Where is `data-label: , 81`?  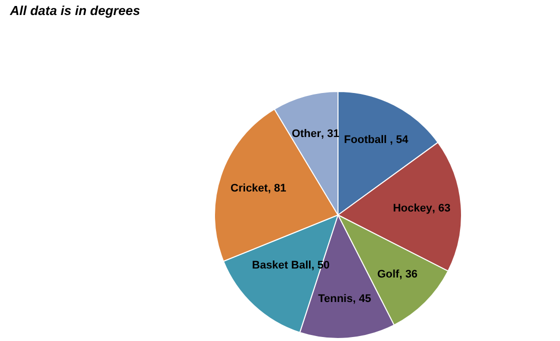
data-label: , 81 is located at coordinates (277, 188).